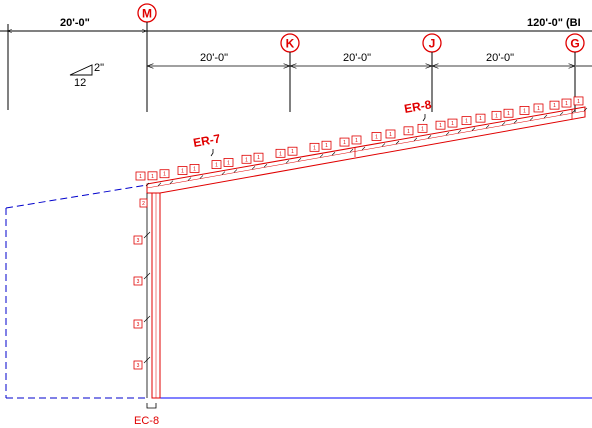  Describe the element at coordinates (357, 58) in the screenshot. I see `dim-bay-2: 20'-0"` at that location.